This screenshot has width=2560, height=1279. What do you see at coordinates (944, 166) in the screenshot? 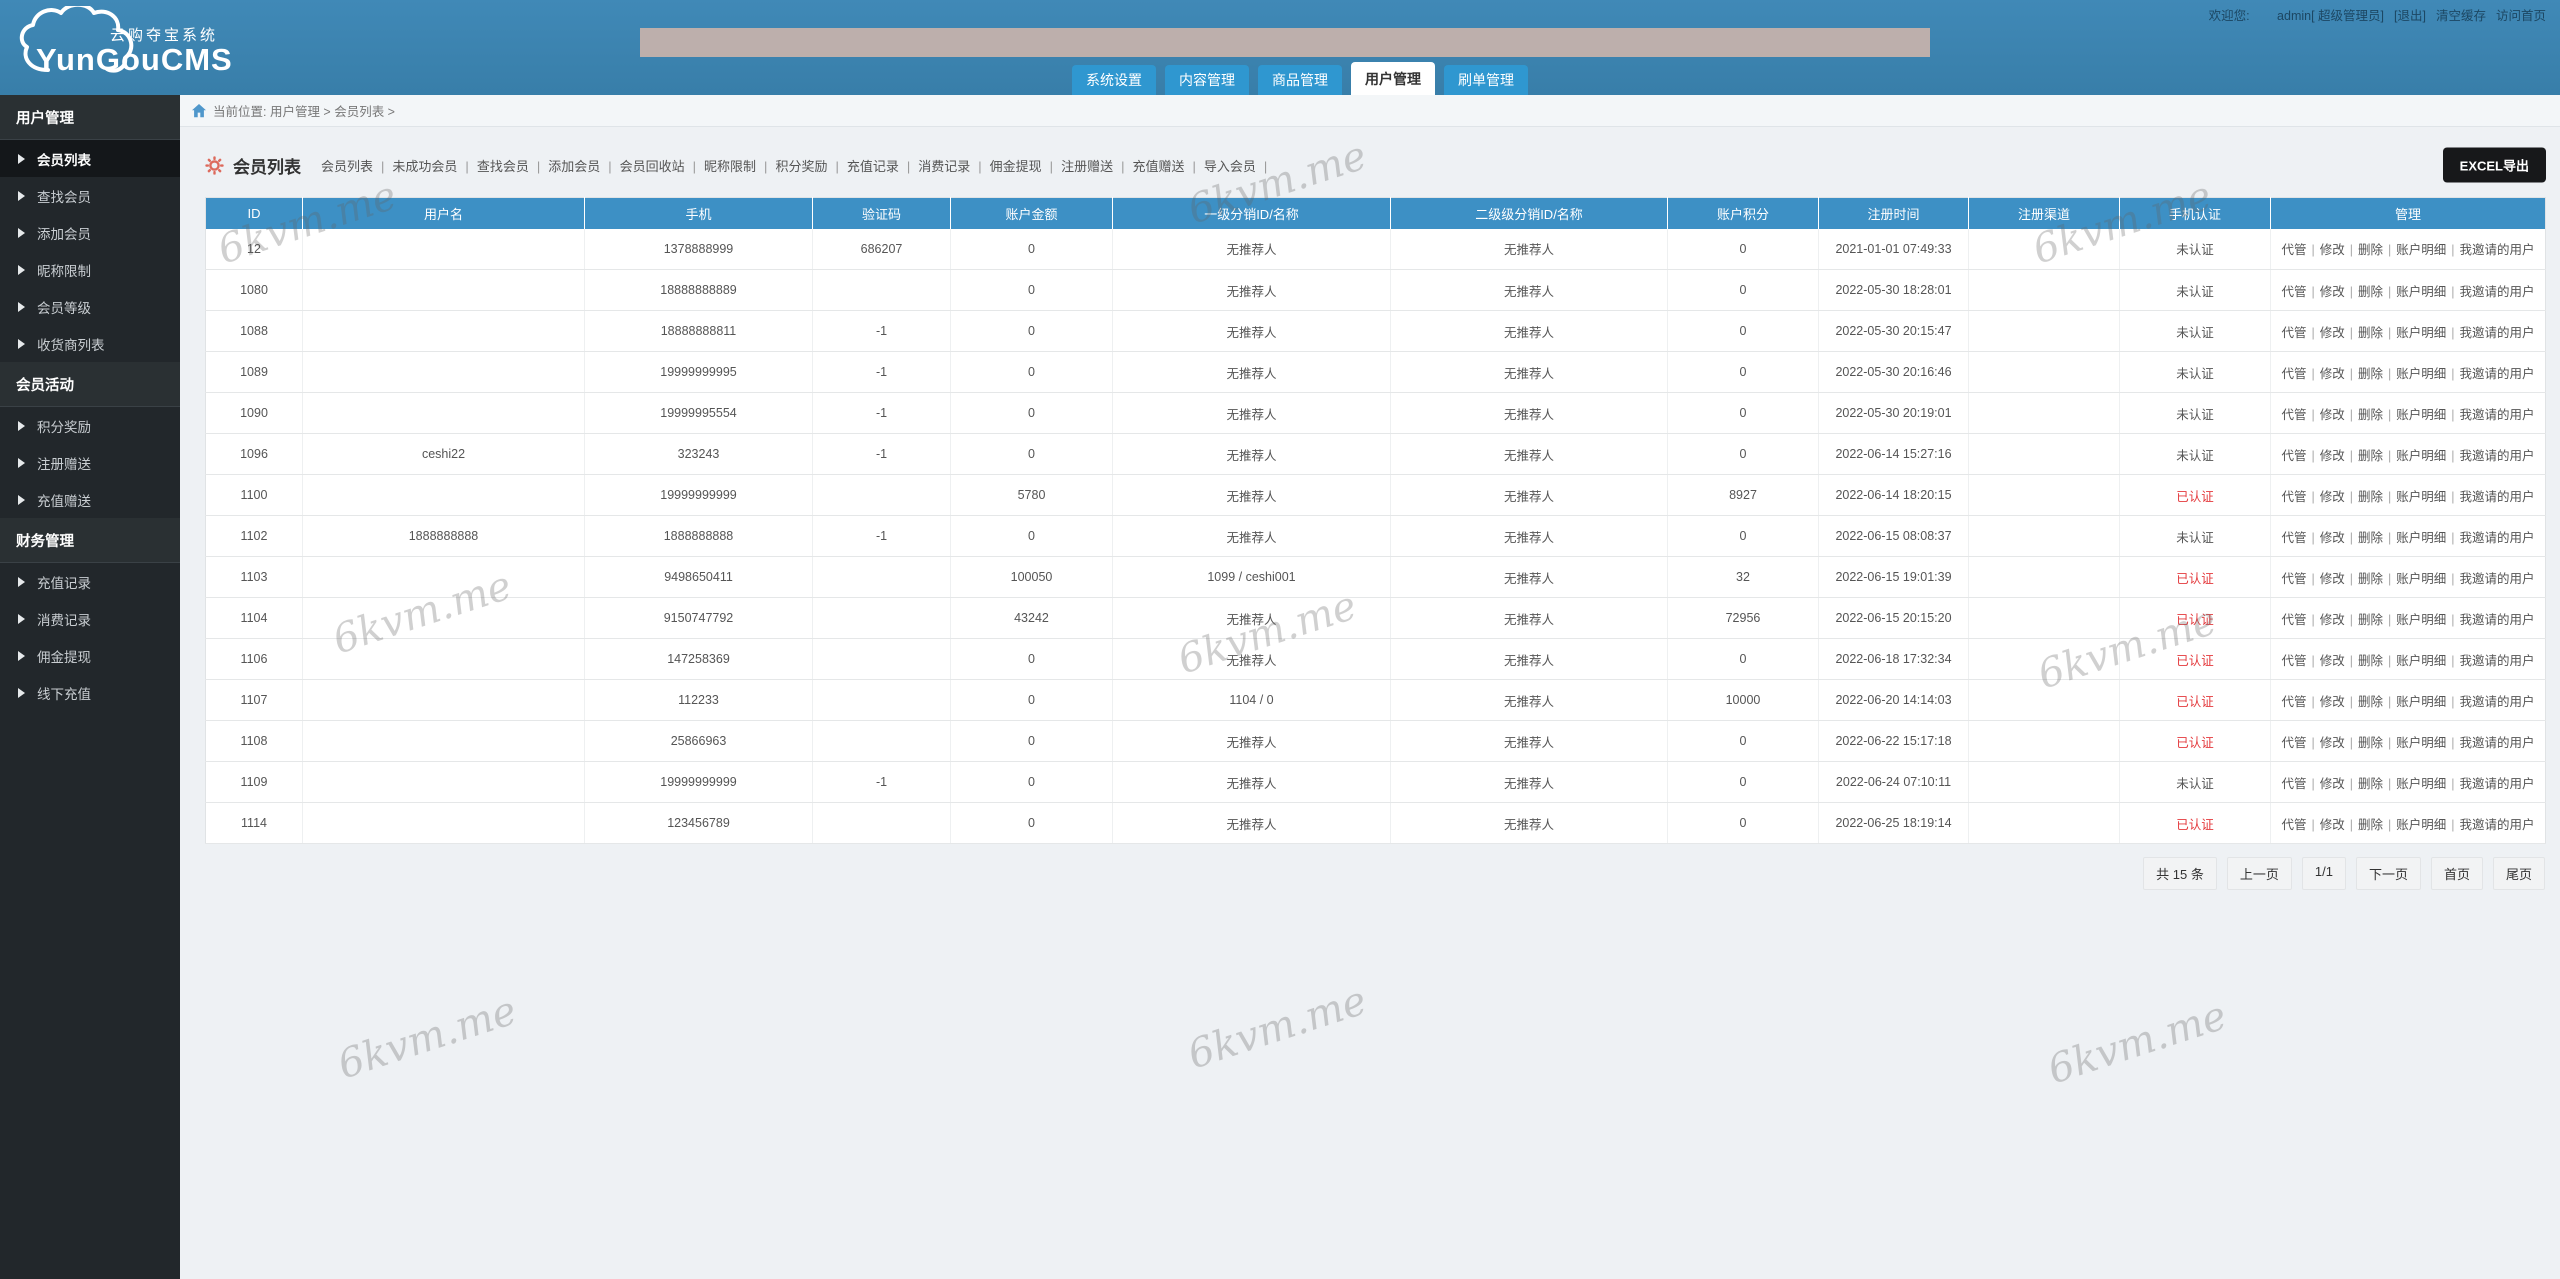
I see `toolbar-link-8: 消费记录` at bounding box center [944, 166].